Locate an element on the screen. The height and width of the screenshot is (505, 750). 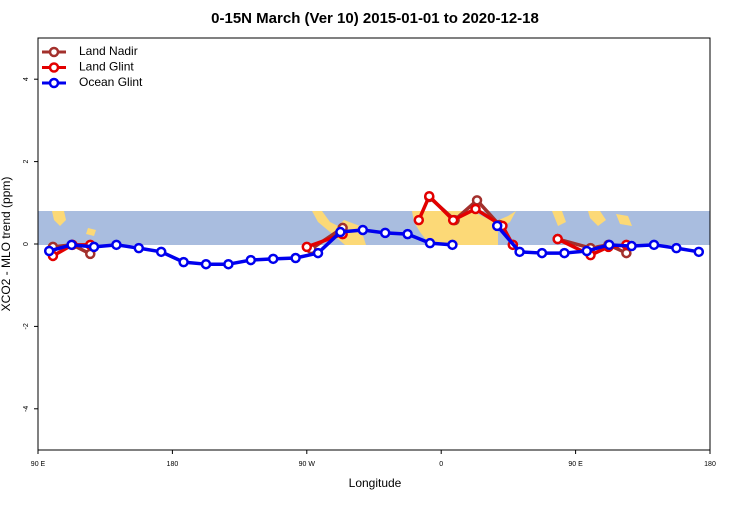
y-tick-label: 2 is located at coordinates (26, 162).